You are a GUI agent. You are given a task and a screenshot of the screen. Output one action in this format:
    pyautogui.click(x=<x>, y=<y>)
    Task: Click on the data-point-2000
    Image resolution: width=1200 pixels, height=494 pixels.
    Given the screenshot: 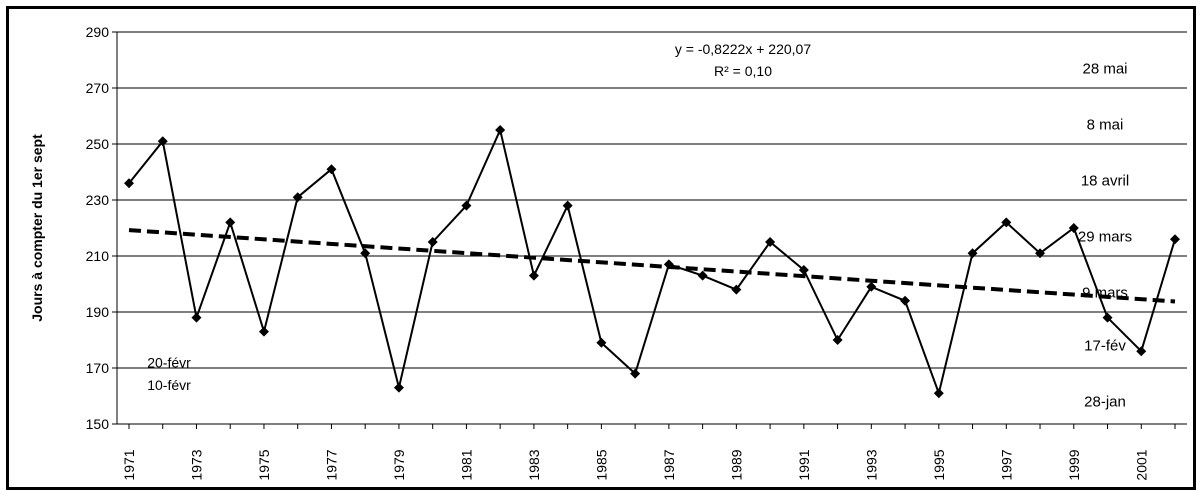 What is the action you would take?
    pyautogui.click(x=1107, y=317)
    